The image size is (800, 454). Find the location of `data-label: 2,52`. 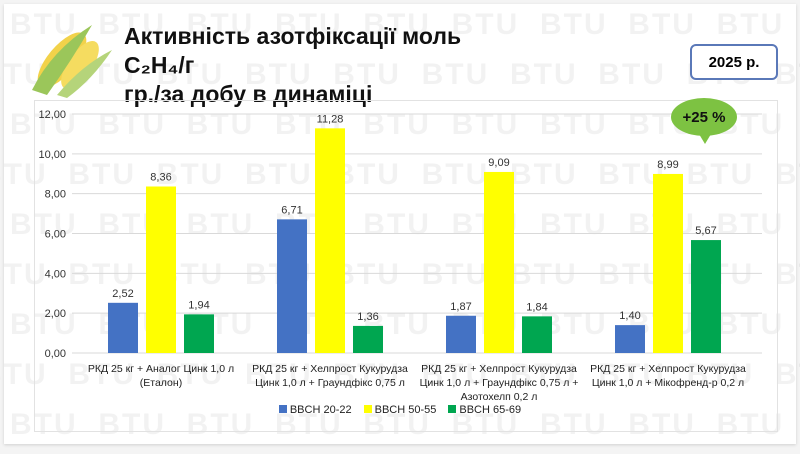

data-label: 2,52 is located at coordinates (122, 294).